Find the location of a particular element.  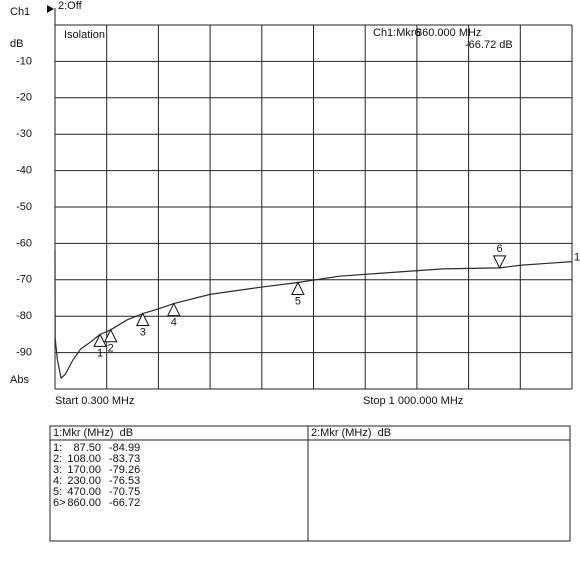

stop-label: Stop 1 000.000 MHz is located at coordinates (413, 401).